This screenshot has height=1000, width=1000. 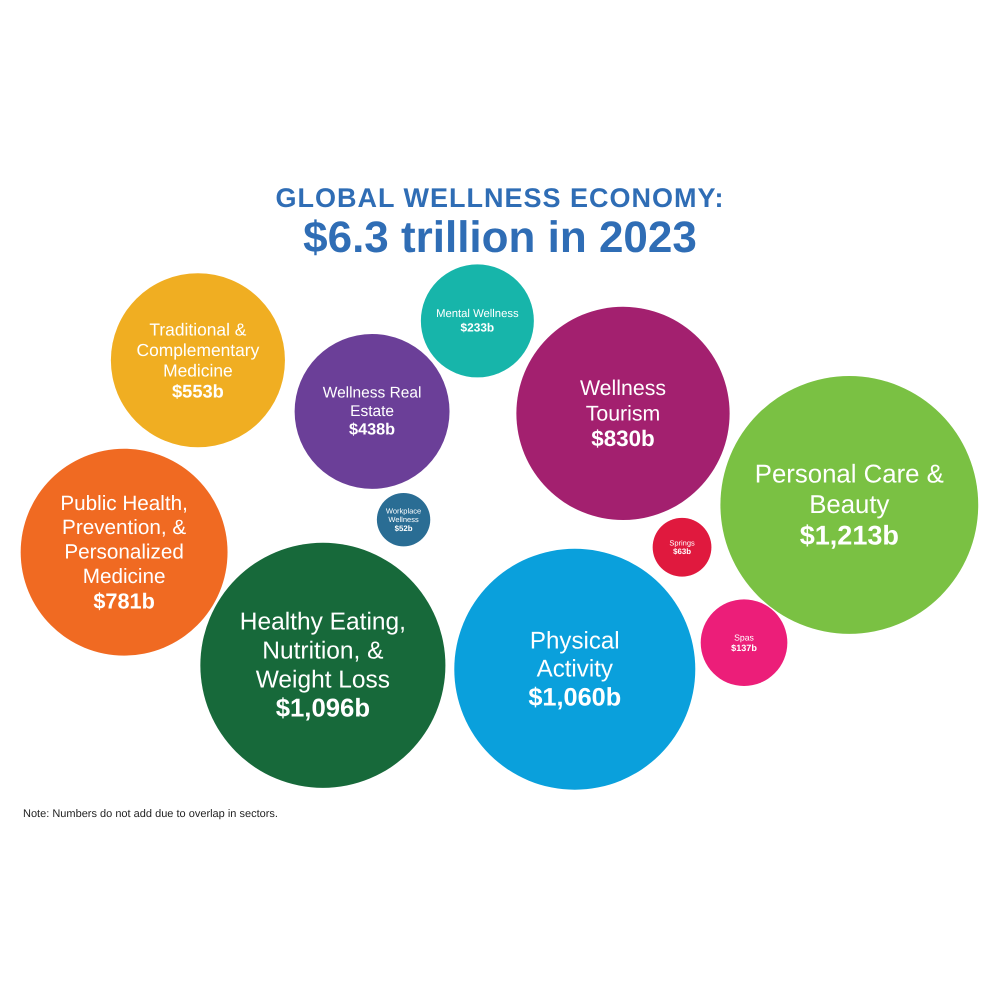 What do you see at coordinates (849, 535) in the screenshot?
I see `data-label: $1,213b` at bounding box center [849, 535].